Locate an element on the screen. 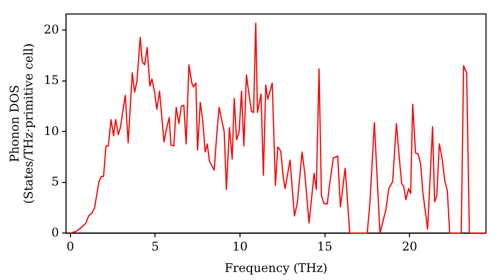  y-tick-label: 5 is located at coordinates (55, 181).